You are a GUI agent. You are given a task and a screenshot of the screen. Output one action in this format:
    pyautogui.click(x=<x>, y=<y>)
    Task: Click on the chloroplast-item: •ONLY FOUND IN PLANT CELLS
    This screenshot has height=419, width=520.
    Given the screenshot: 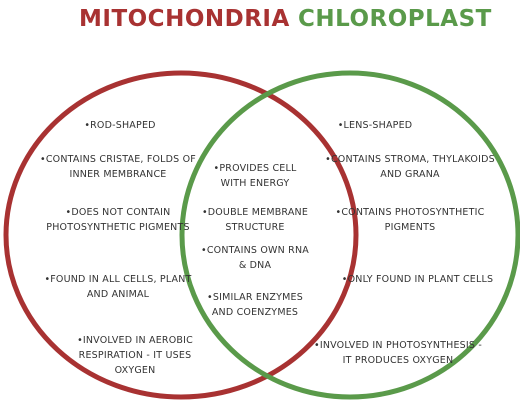 What is the action you would take?
    pyautogui.click(x=417, y=279)
    